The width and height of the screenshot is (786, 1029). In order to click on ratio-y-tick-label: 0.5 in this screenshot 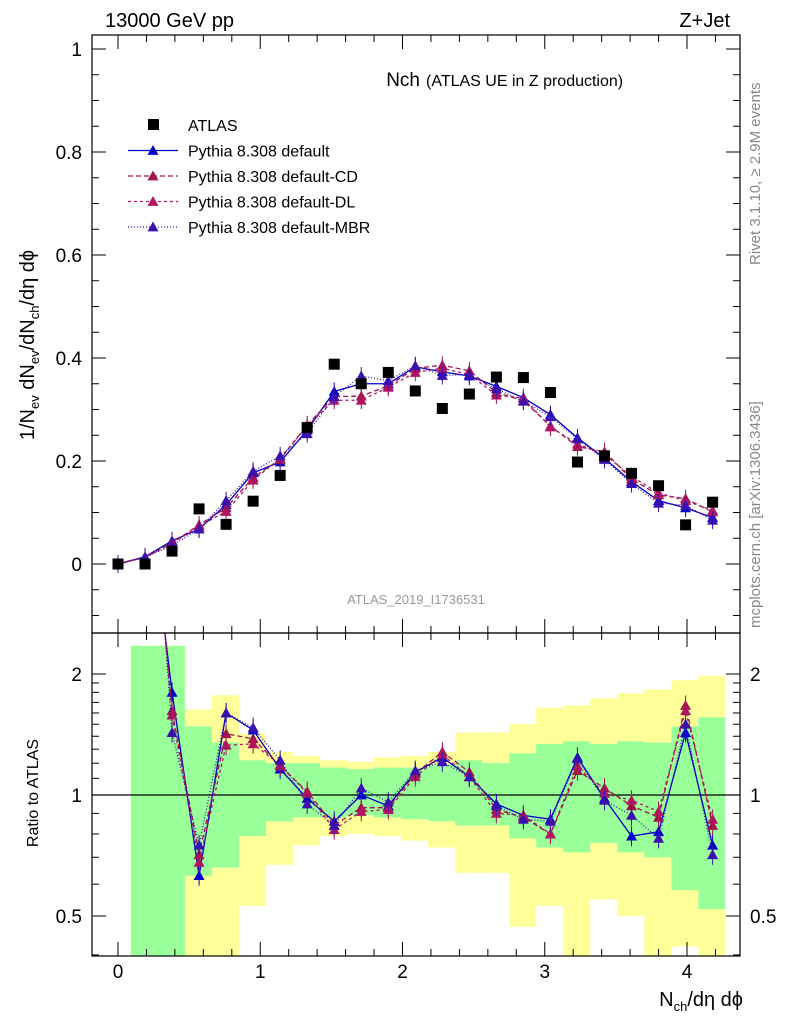, I will do `click(69, 917)`.